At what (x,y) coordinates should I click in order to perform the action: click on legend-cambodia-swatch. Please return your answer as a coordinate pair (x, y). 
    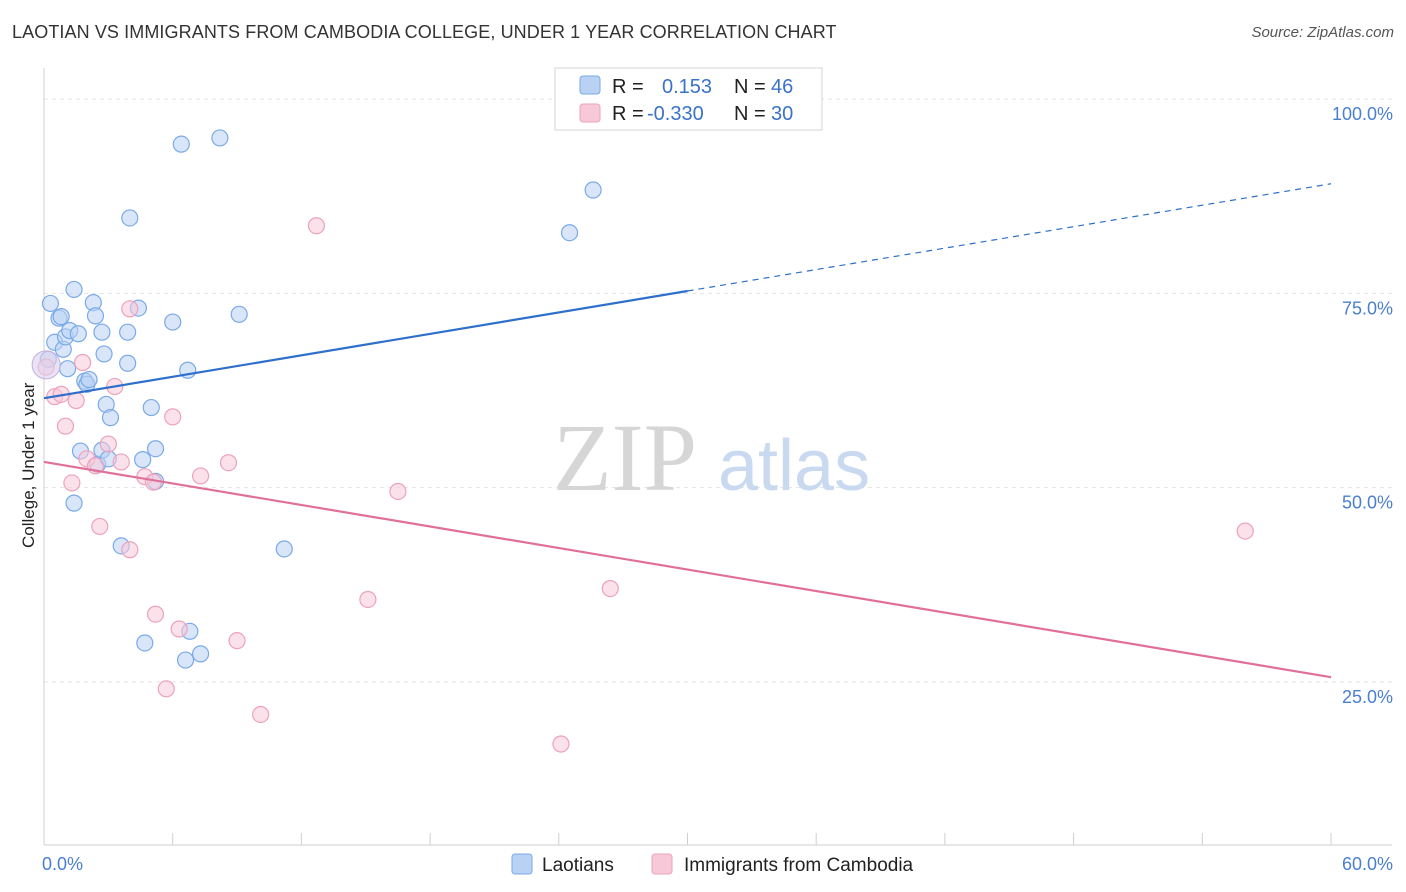
    Looking at the image, I should click on (662, 864).